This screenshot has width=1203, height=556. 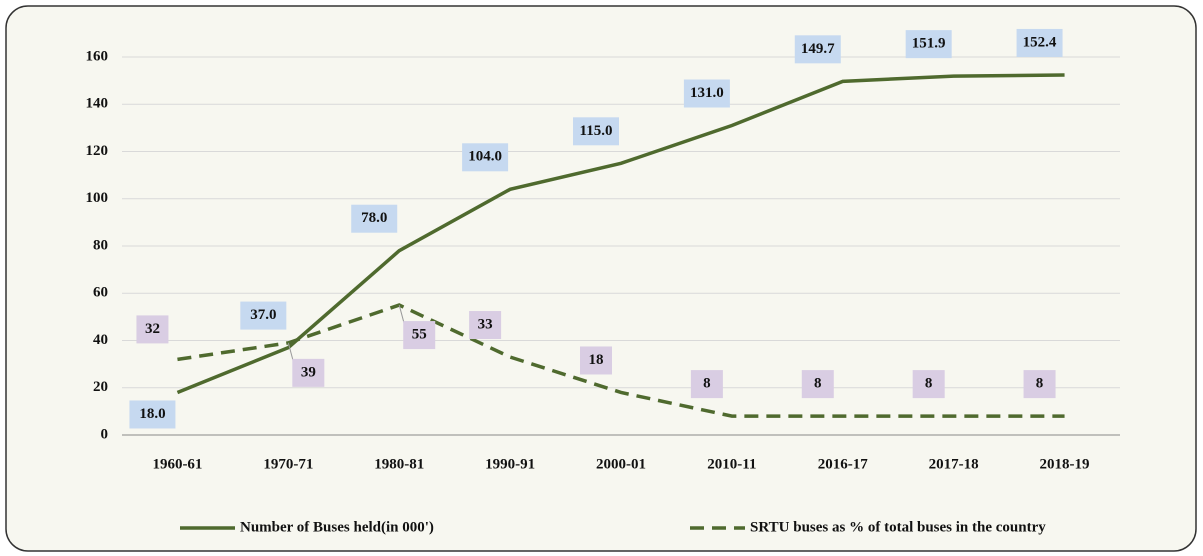 I want to click on x-tick-label: 1990-91, so click(x=510, y=464).